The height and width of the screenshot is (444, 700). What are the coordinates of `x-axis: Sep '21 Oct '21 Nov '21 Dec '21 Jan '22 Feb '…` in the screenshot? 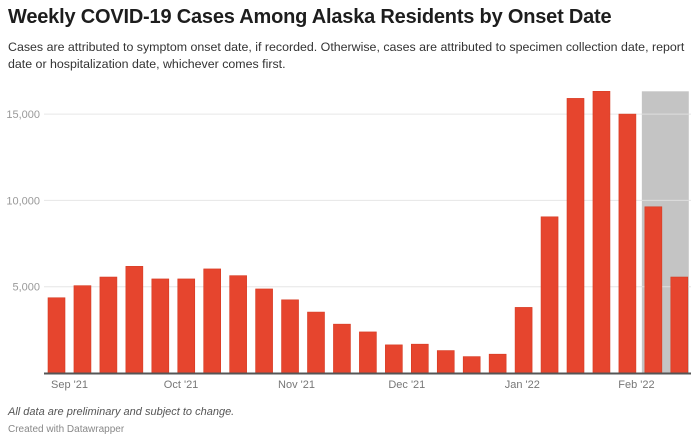 It's located at (367, 381).